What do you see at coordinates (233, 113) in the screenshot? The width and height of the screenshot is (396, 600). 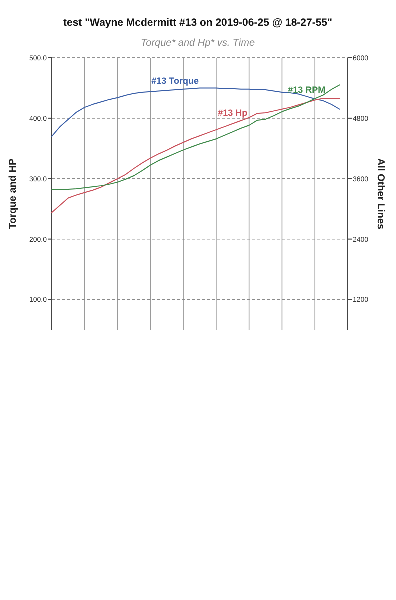 I see `series-label: #13 Hp` at bounding box center [233, 113].